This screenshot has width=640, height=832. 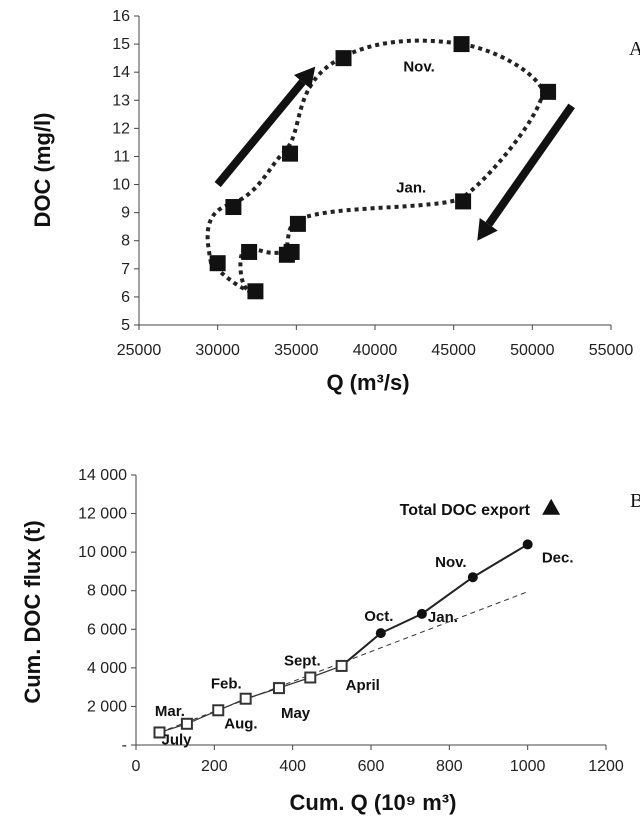 I want to click on chartA-x-tick-label: 25000, so click(x=139, y=350).